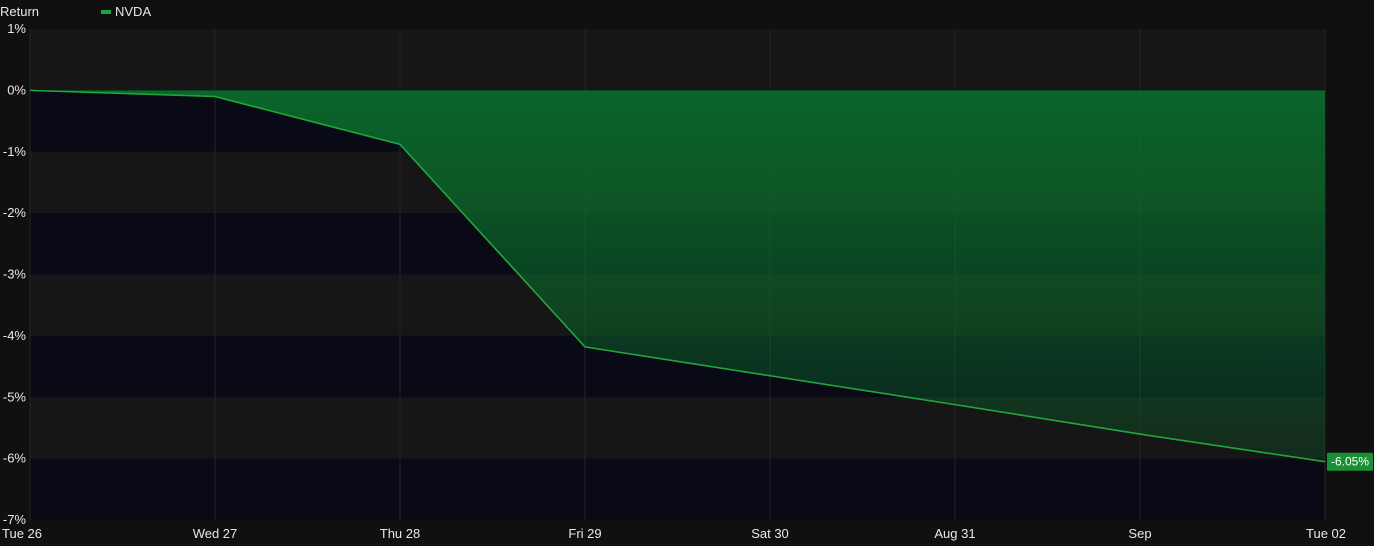 The image size is (1374, 546). What do you see at coordinates (16, 28) in the screenshot?
I see `y-tick-label: 1%` at bounding box center [16, 28].